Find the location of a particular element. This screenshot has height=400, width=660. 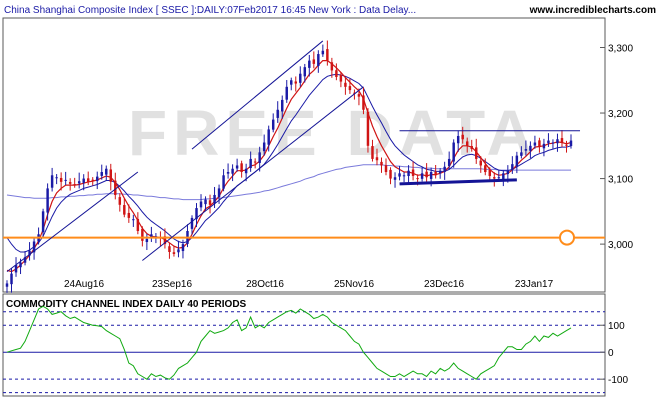

price-tick-label: 3,200 is located at coordinates (620, 114).